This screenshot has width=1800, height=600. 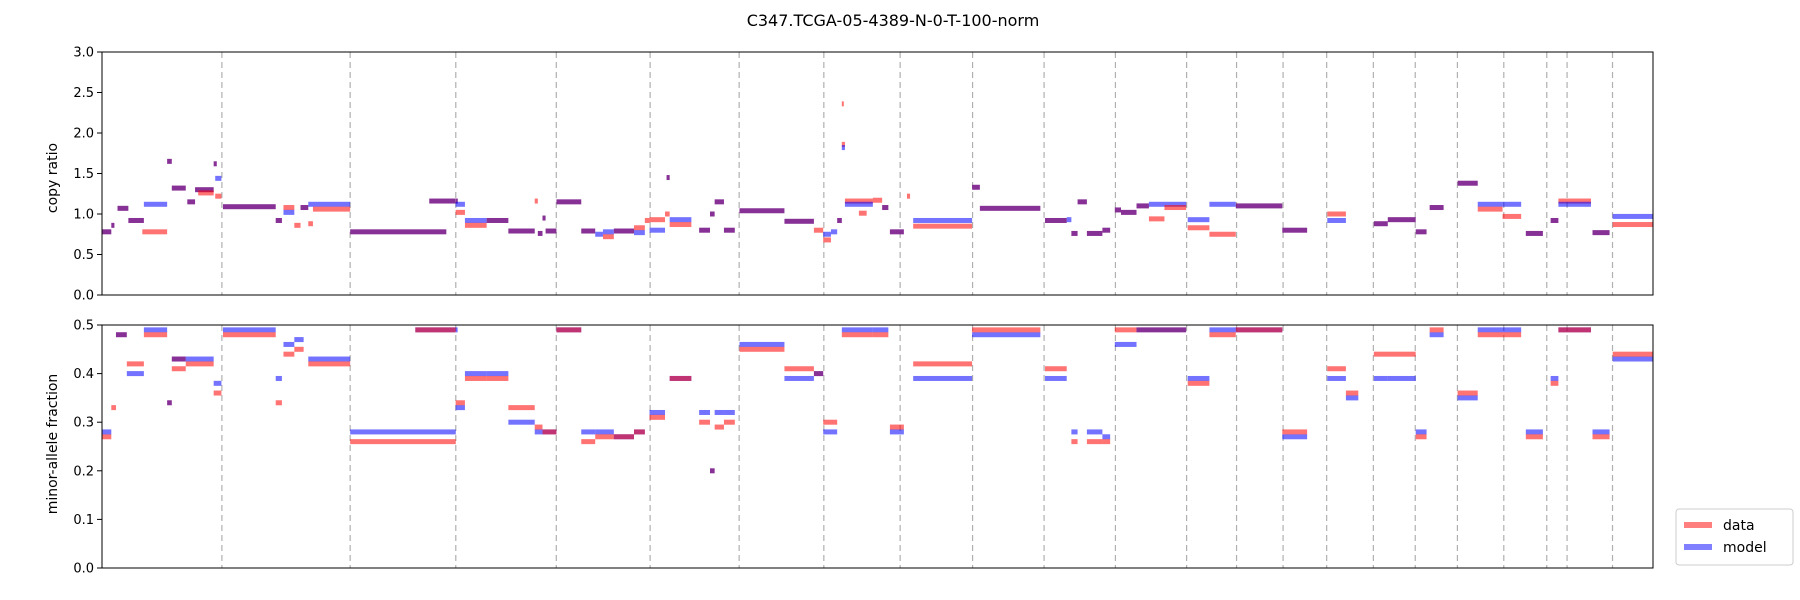 I want to click on y-tick-label: 3.0, so click(x=83, y=53).